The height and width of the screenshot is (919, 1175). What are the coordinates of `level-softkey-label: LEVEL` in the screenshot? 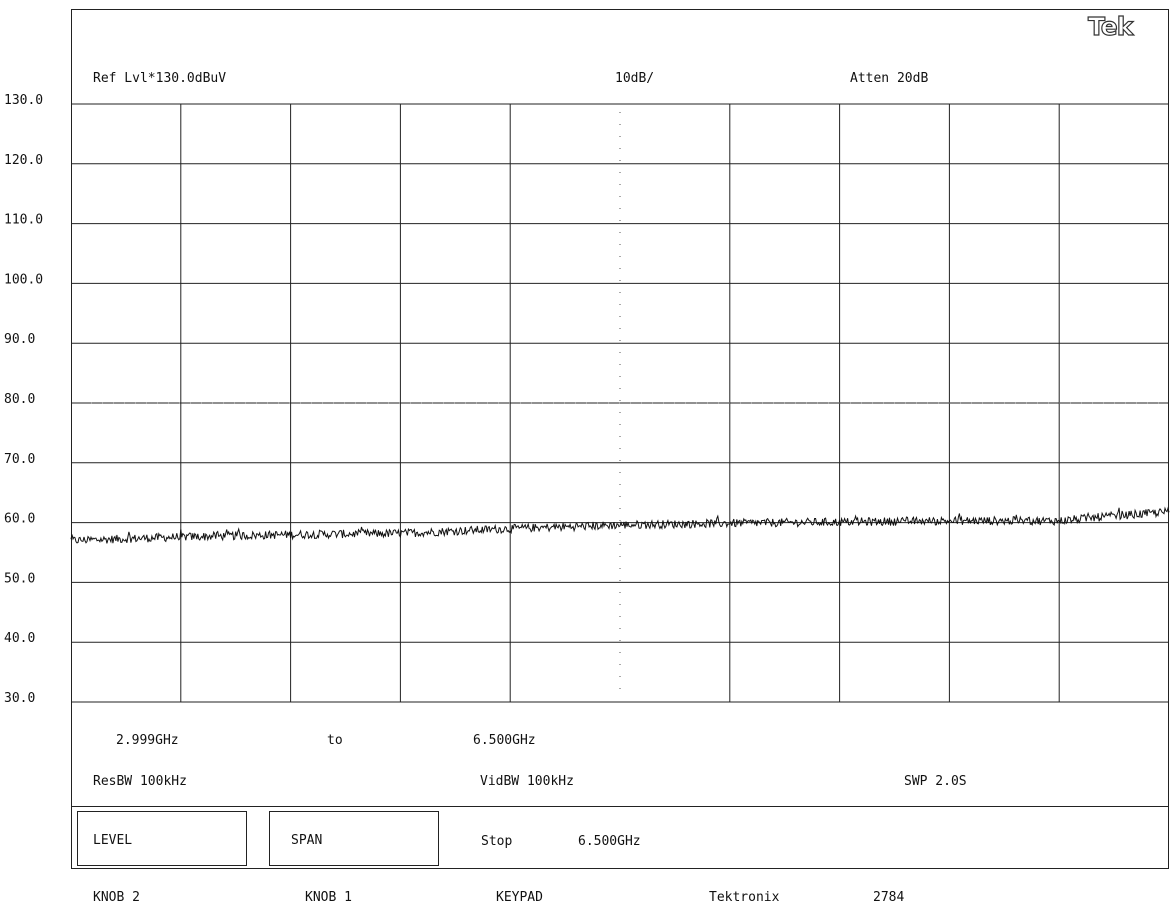 It's located at (113, 840).